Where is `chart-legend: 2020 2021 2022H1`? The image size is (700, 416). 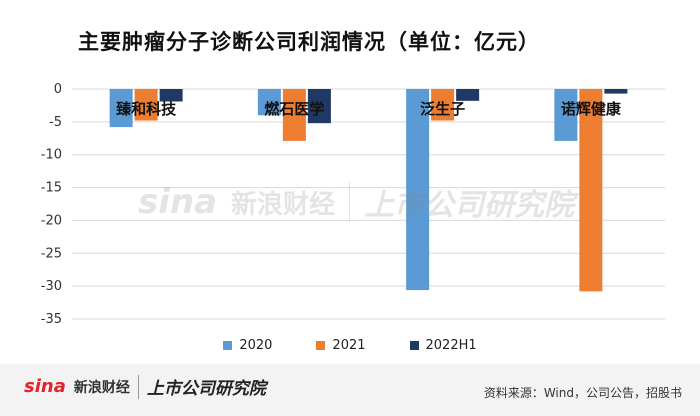 chart-legend: 2020 2021 2022H1 is located at coordinates (350, 345).